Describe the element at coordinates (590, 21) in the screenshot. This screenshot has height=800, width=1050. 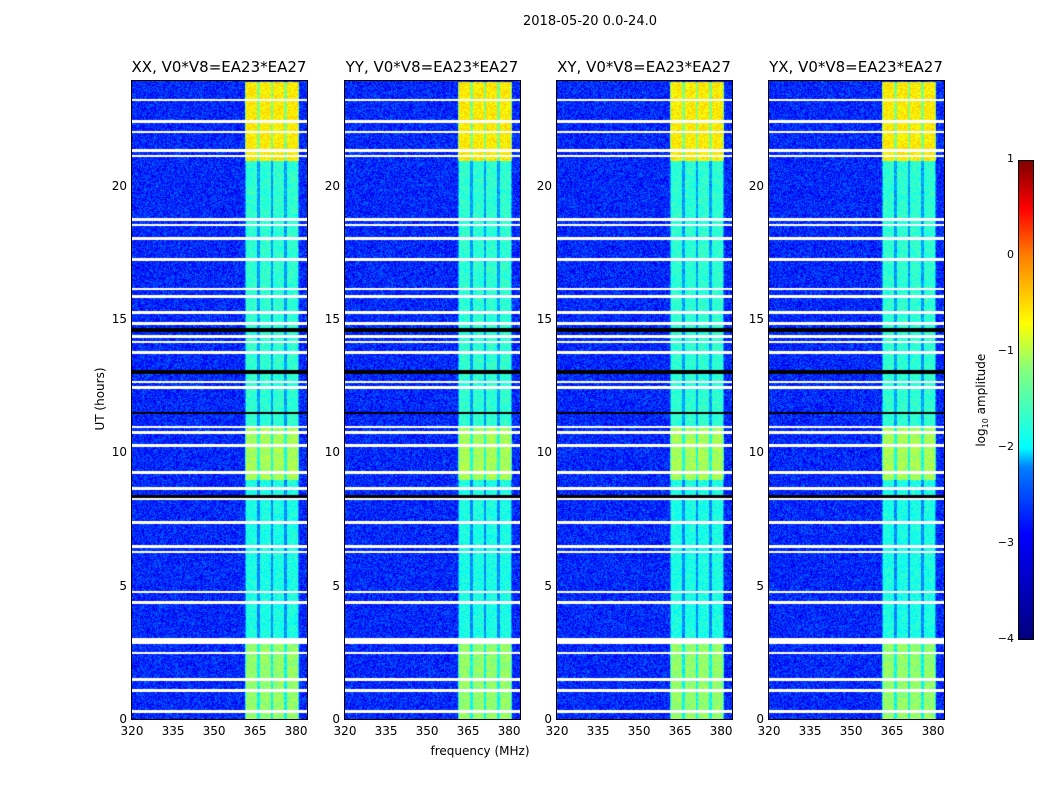
I see `figure-title: 2018-05-20 0.0-24.0` at that location.